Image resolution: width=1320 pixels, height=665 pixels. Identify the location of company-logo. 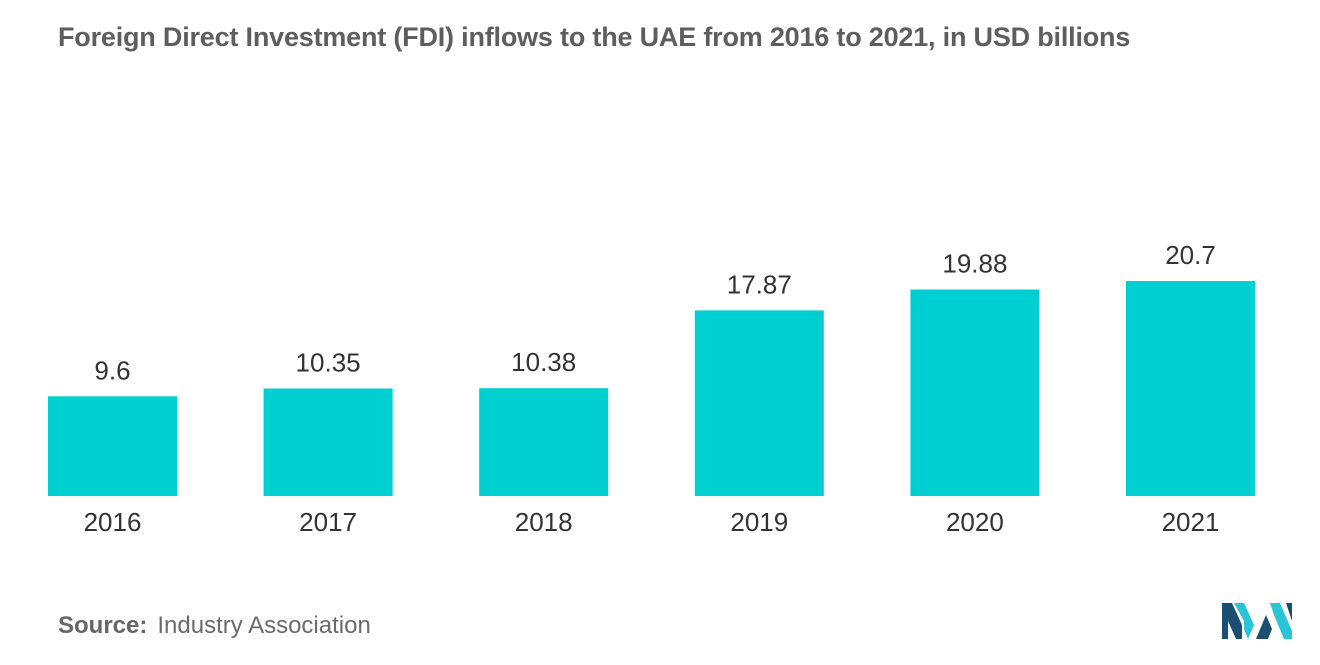
(1257, 621).